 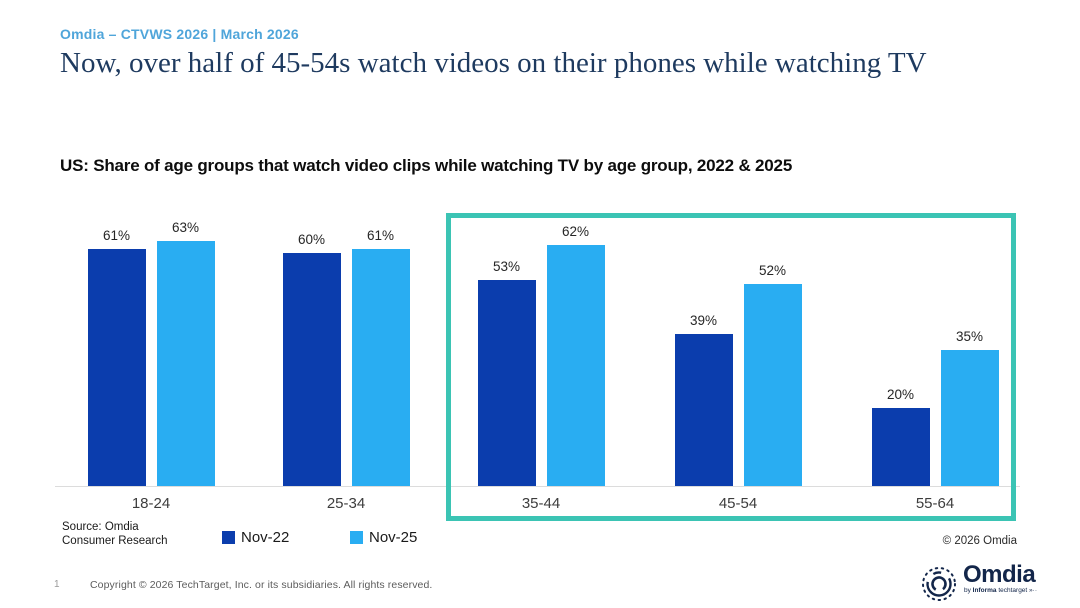 I want to click on category-label-18-24: 18-24, so click(x=151, y=503).